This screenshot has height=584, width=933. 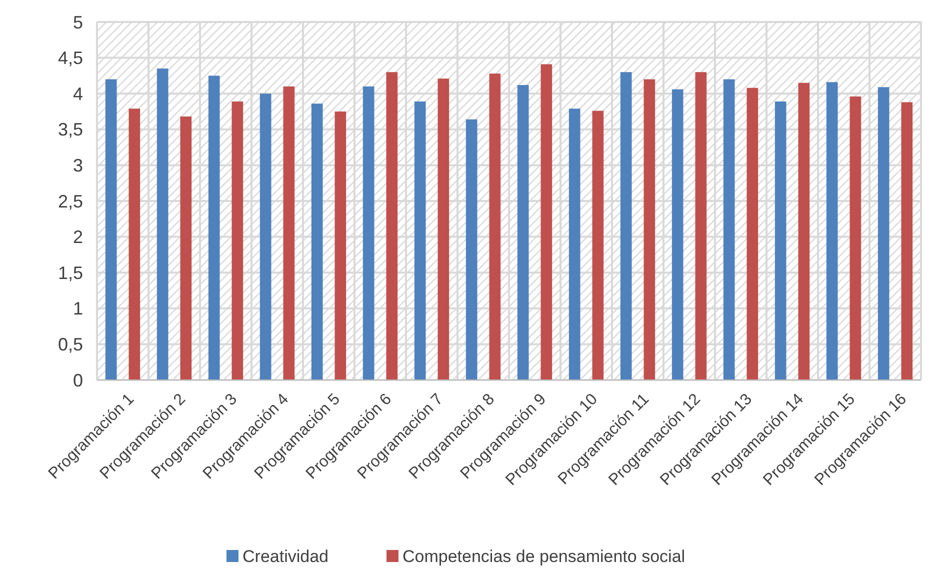 What do you see at coordinates (70, 272) in the screenshot?
I see `y-tick-label: 1,5` at bounding box center [70, 272].